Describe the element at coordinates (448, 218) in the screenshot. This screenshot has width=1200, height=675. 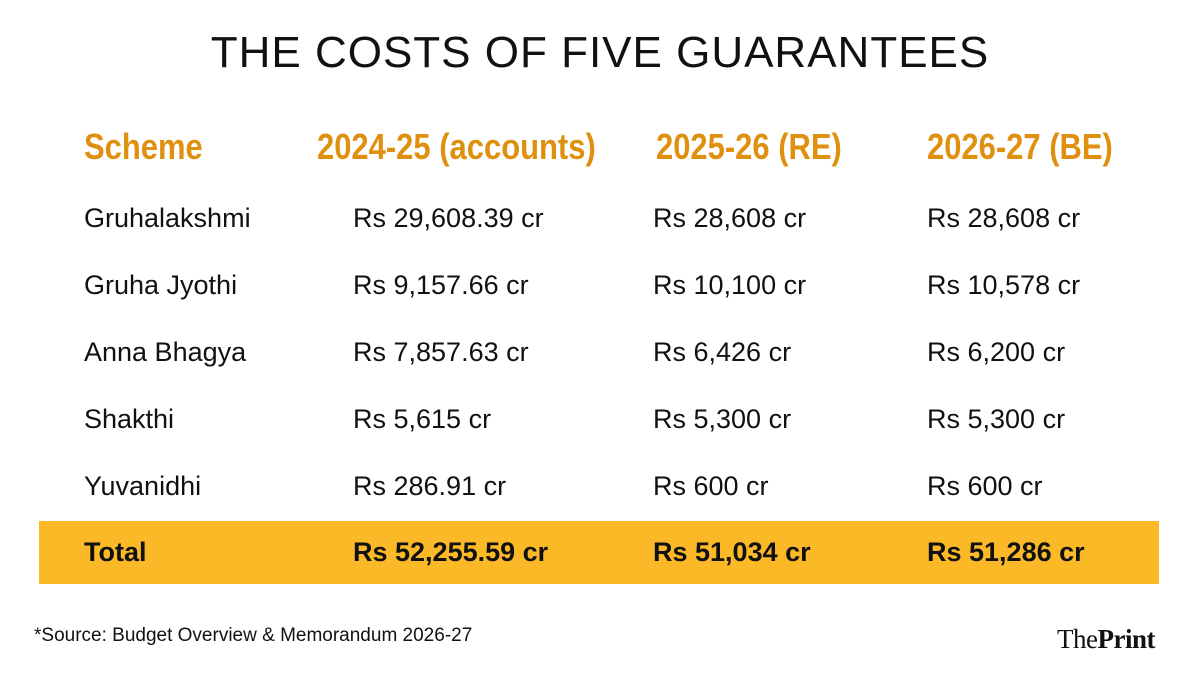
I see `table-cell-2024-25: Rs 29,608.39 cr` at that location.